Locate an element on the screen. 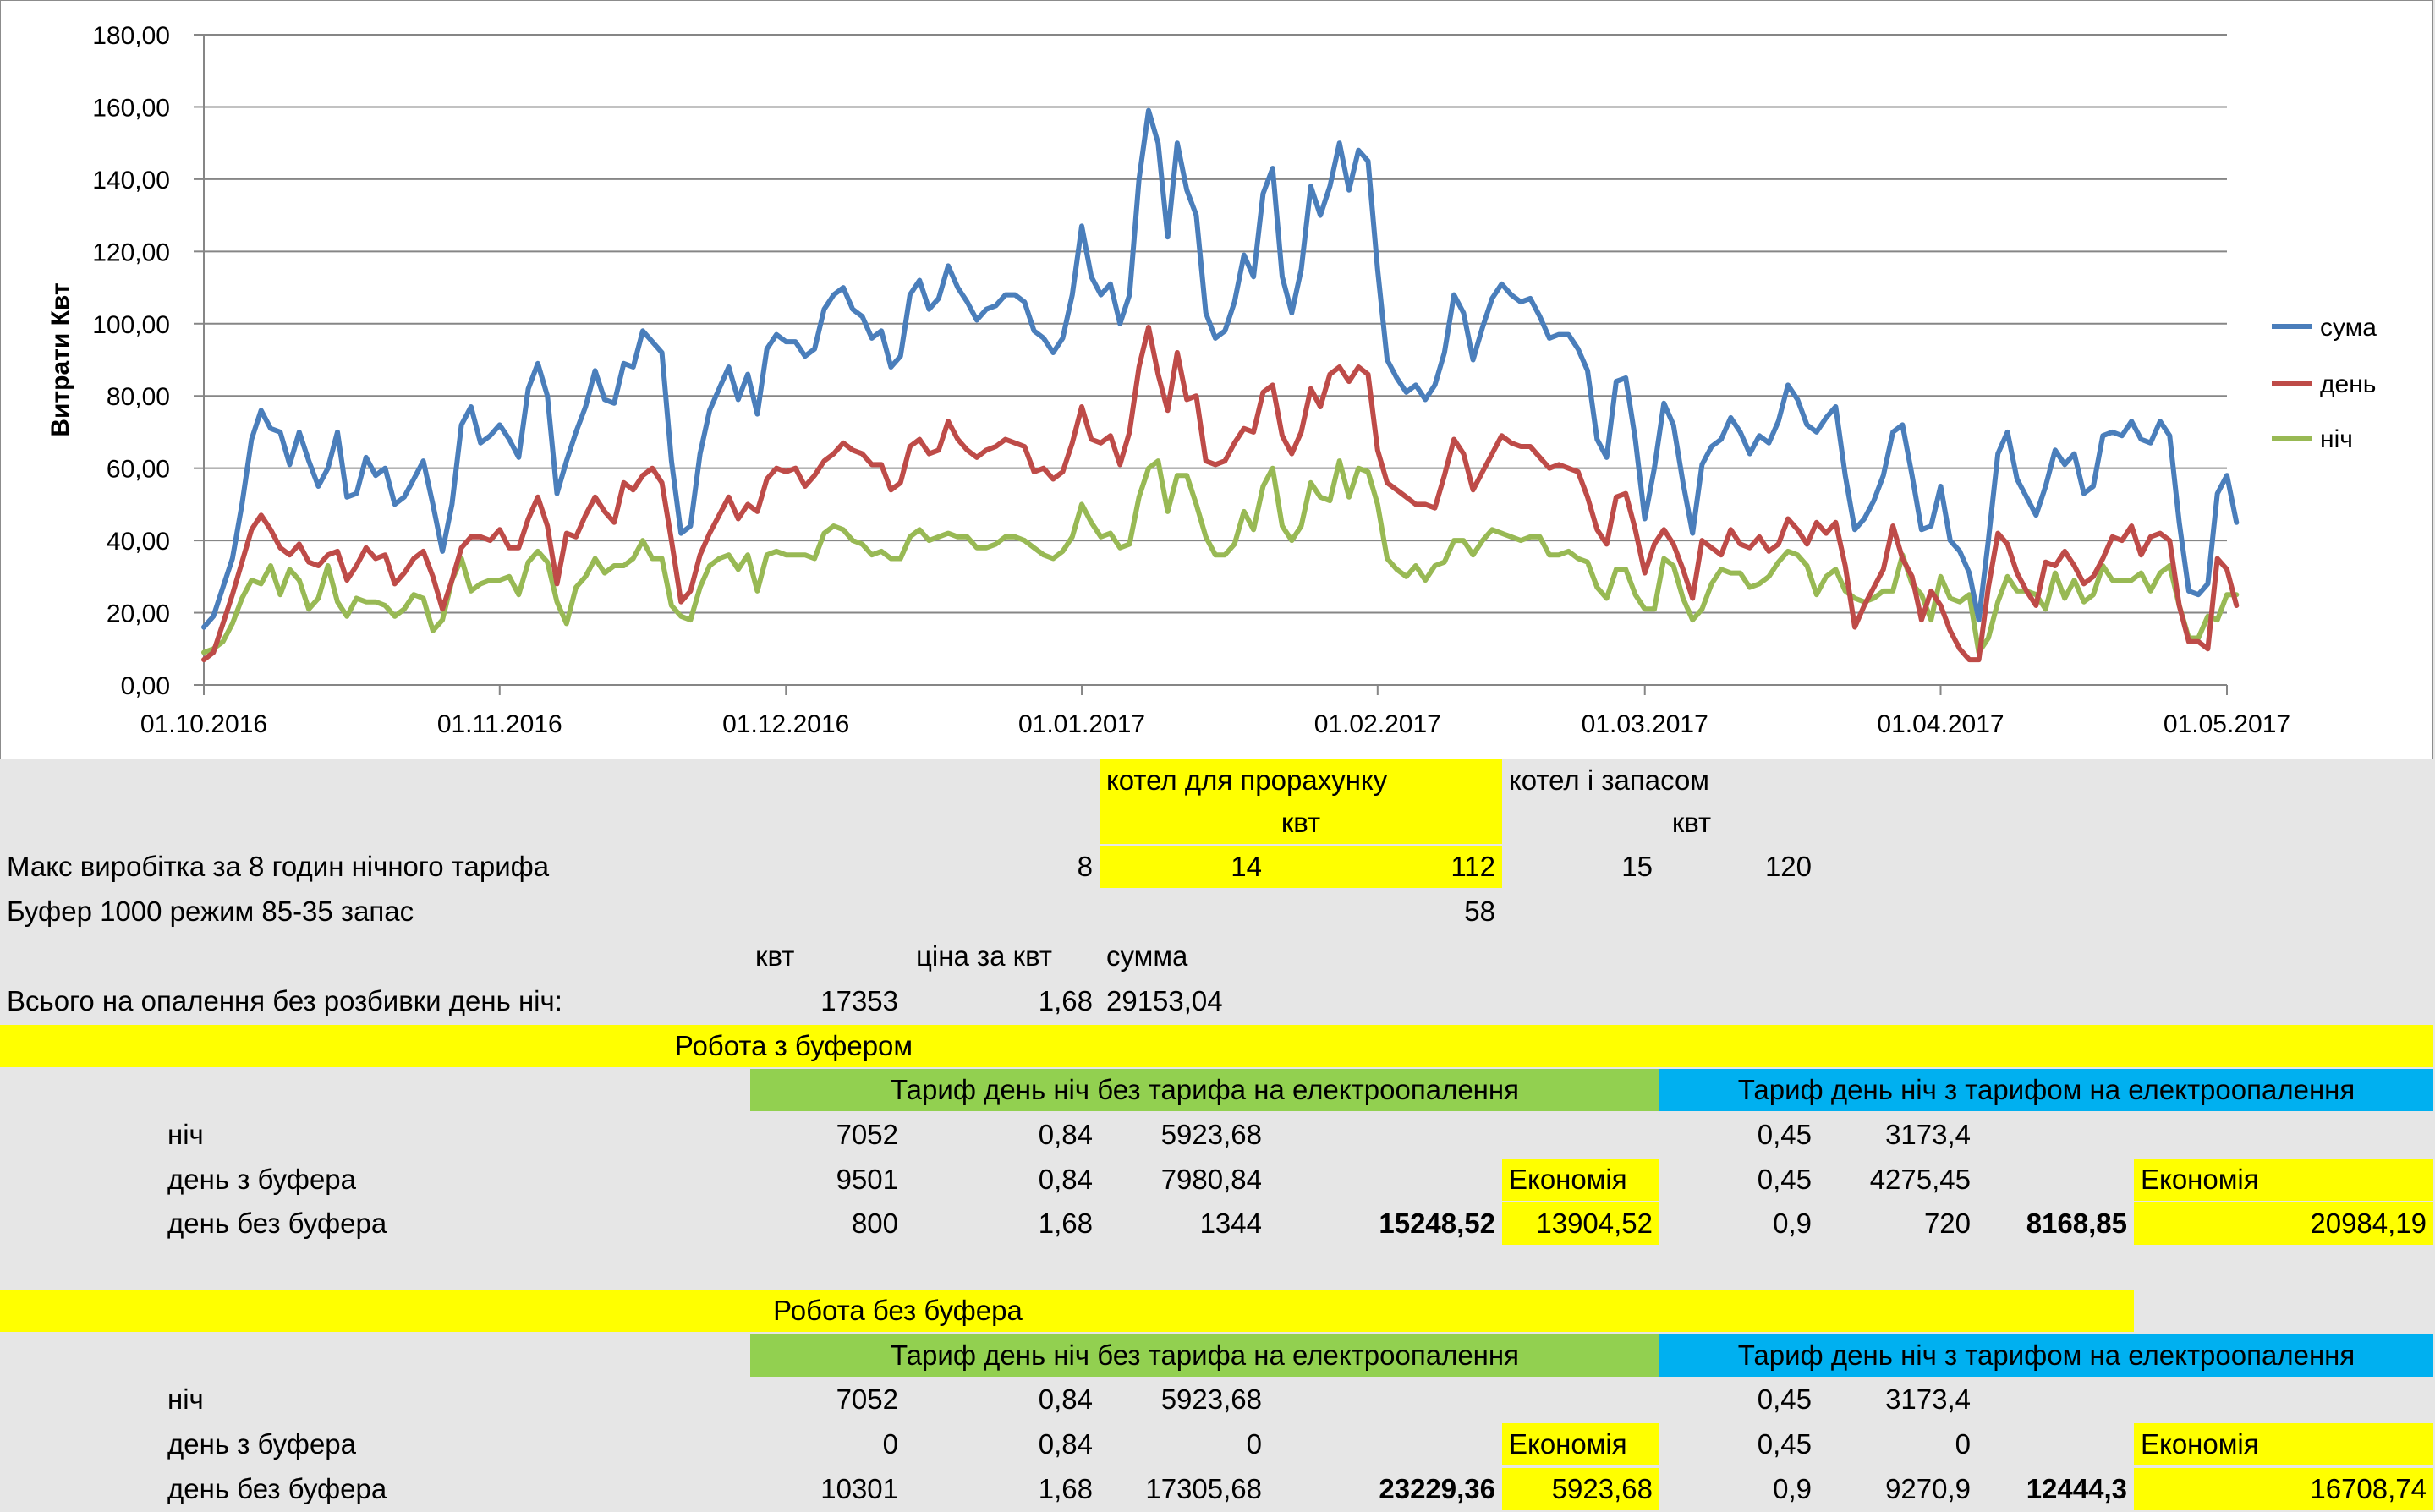 This screenshot has height=1512, width=2435. without-buffer-row-0-label: ніч is located at coordinates (185, 1399).